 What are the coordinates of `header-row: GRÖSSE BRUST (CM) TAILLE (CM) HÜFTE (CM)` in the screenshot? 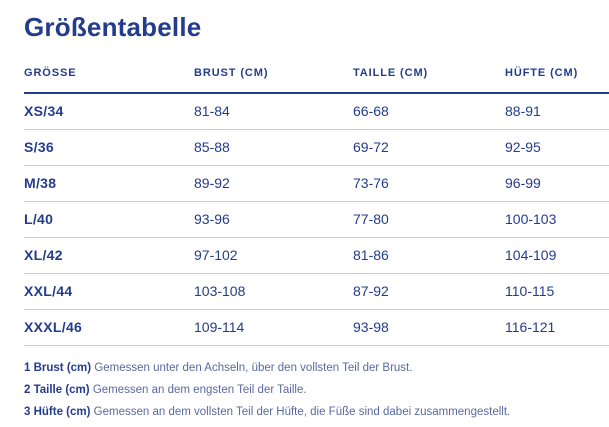 It's located at (316, 80).